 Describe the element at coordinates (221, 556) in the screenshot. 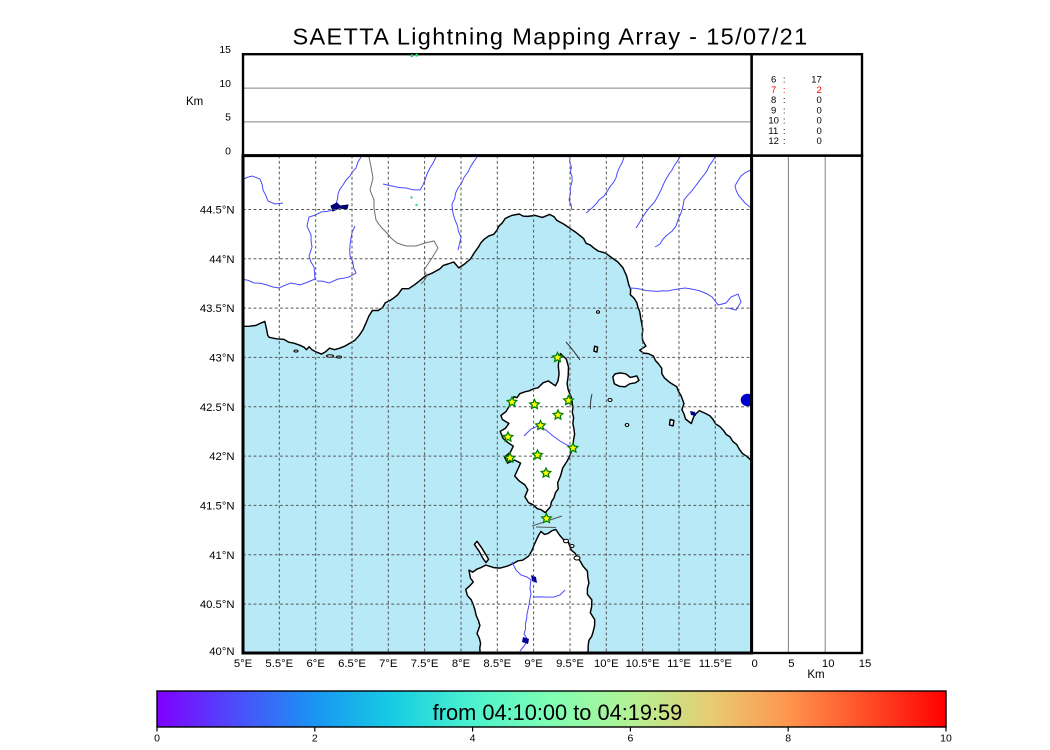

I see `svg-text: 41°N` at that location.